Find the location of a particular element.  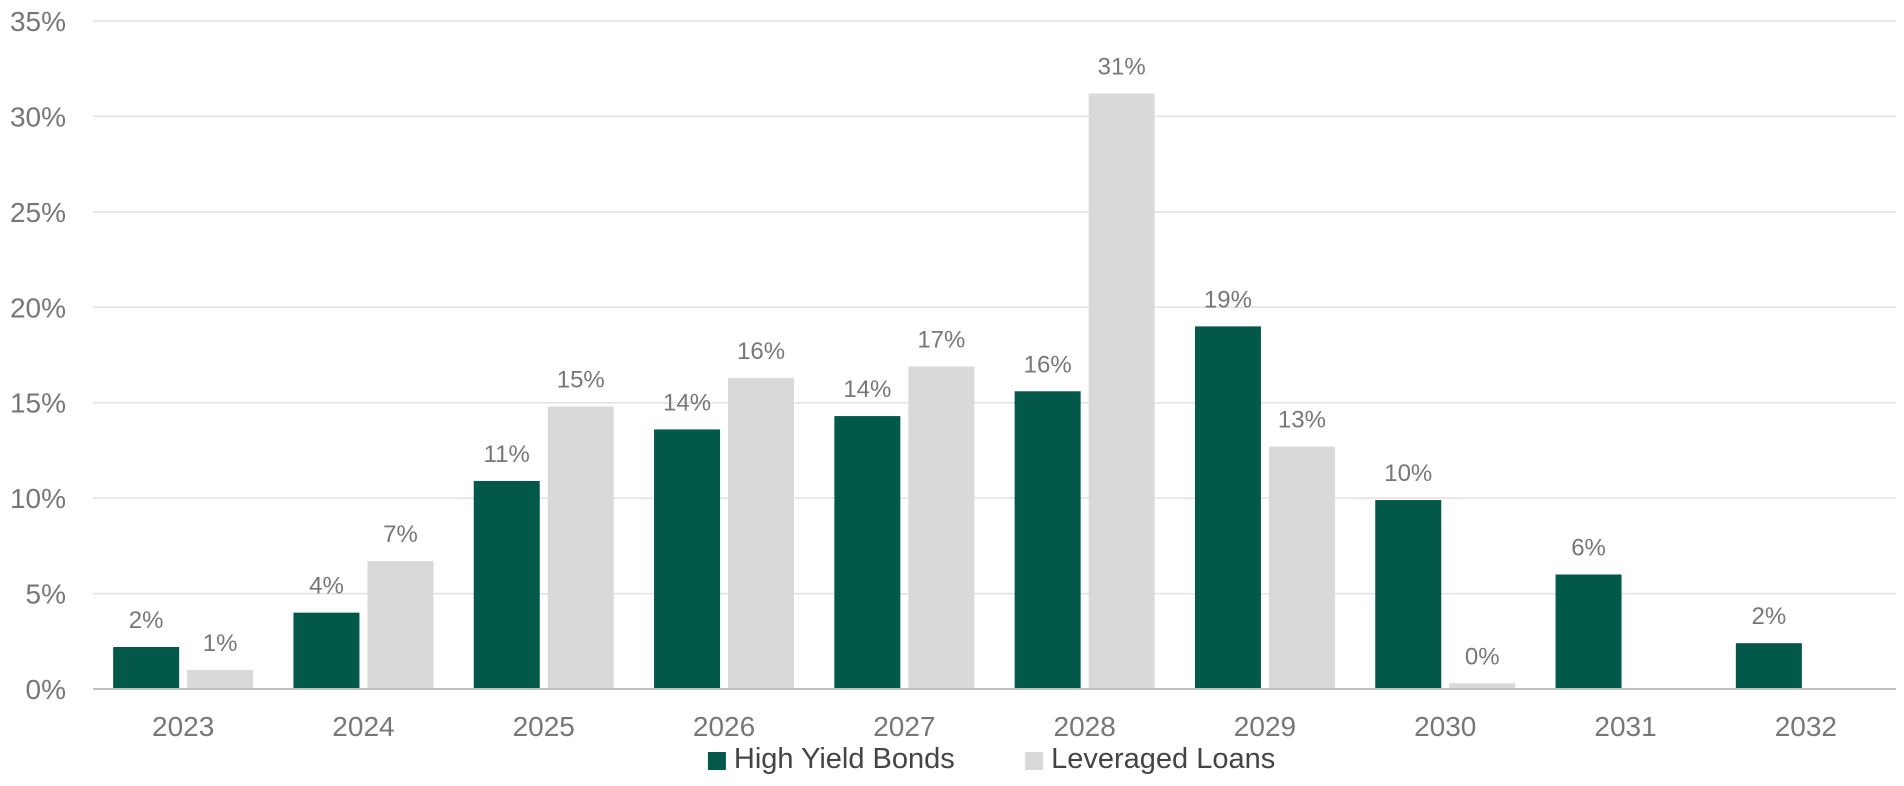

y-tick-label: 0% is located at coordinates (46, 689).